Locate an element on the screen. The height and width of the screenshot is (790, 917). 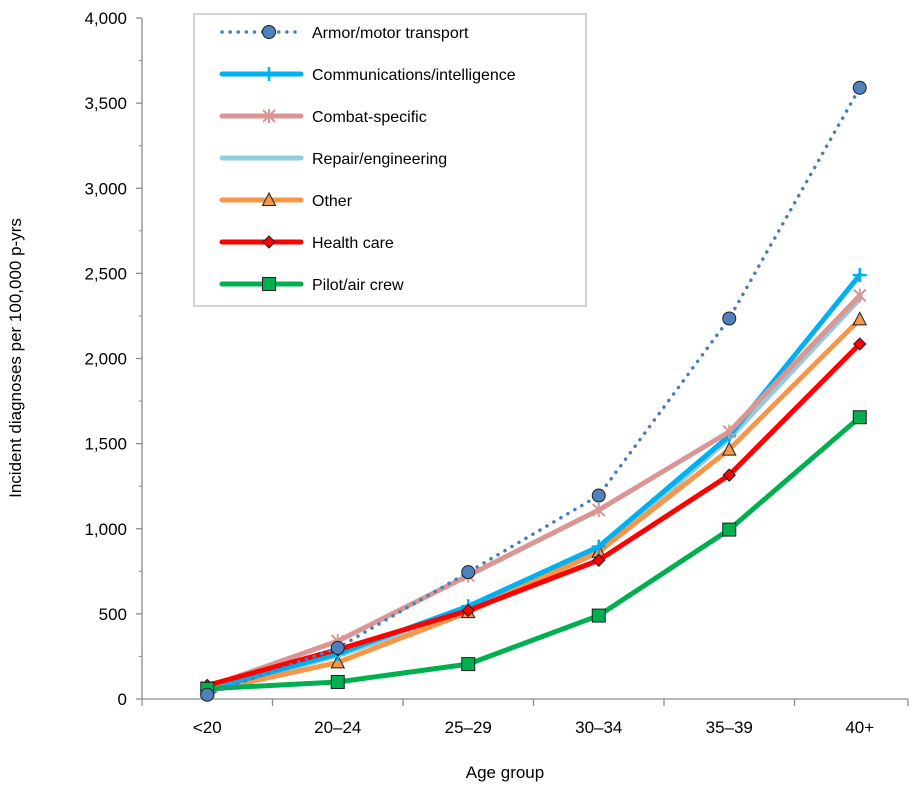
x-axis-title: Age group is located at coordinates (505, 772).